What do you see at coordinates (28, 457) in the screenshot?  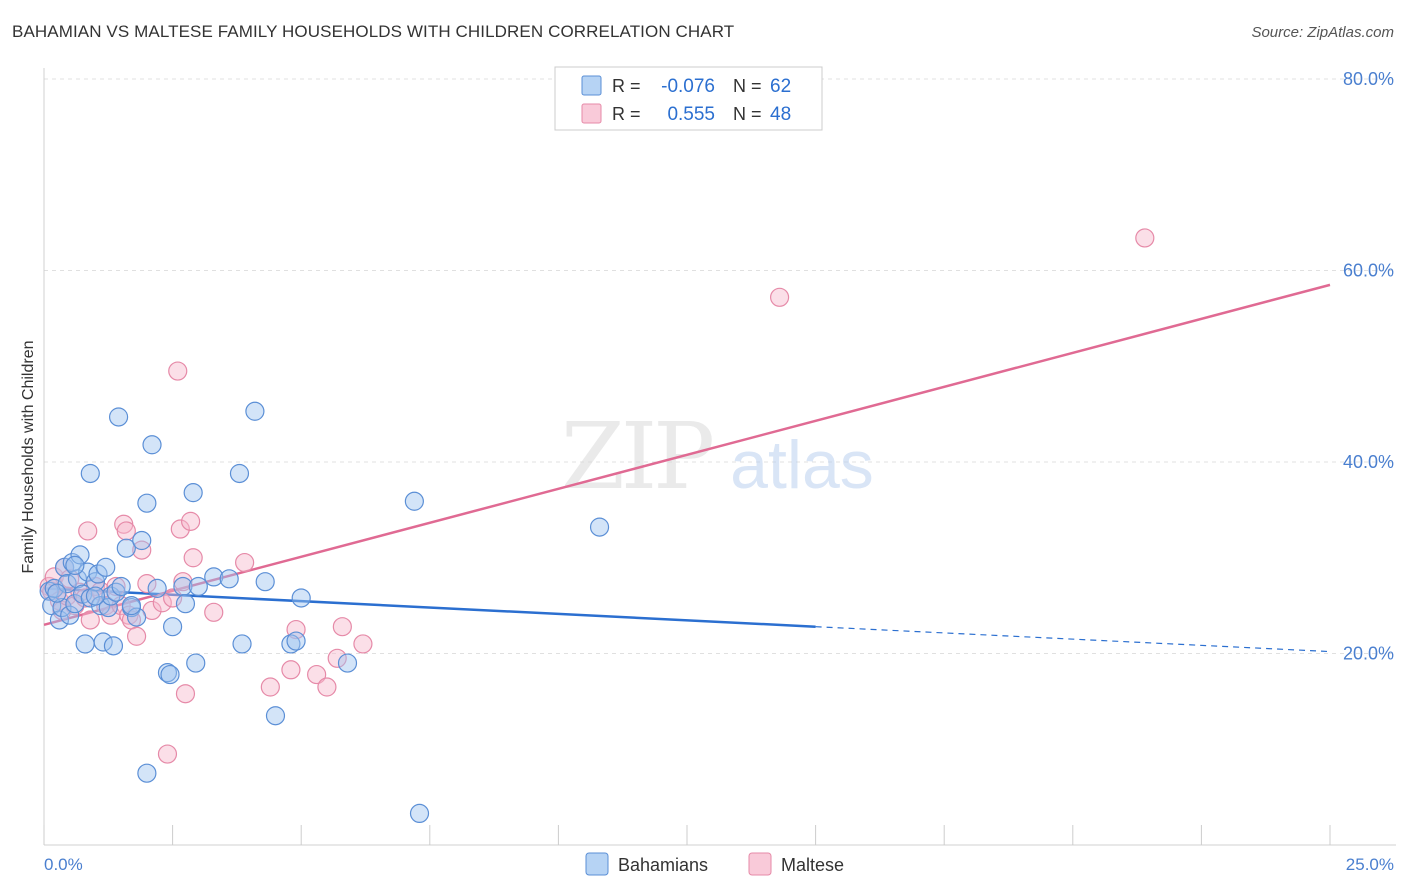 I see `y-axis-label: Family Households with Children` at bounding box center [28, 457].